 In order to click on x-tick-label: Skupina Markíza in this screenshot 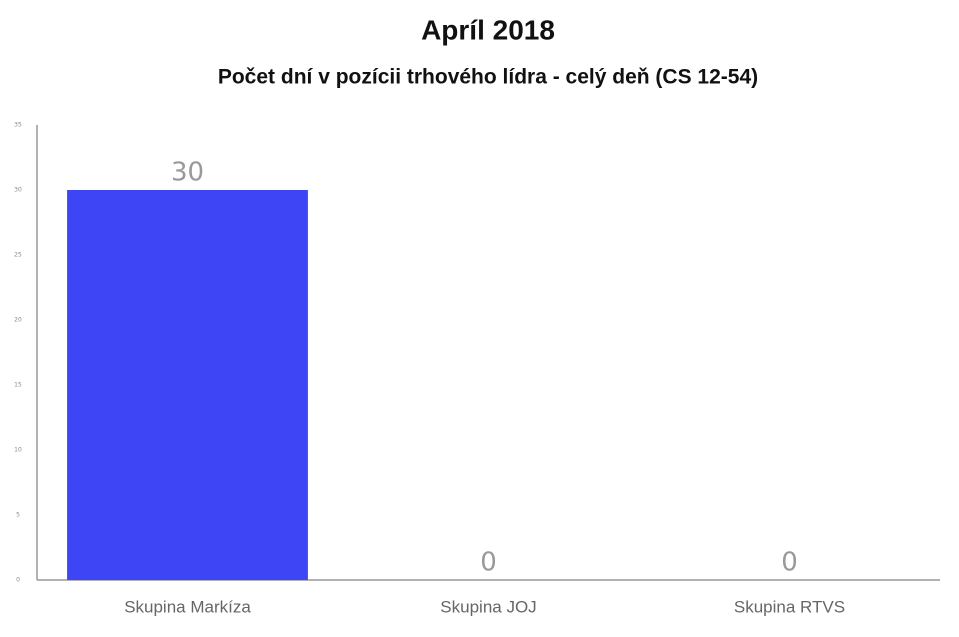, I will do `click(187, 606)`.